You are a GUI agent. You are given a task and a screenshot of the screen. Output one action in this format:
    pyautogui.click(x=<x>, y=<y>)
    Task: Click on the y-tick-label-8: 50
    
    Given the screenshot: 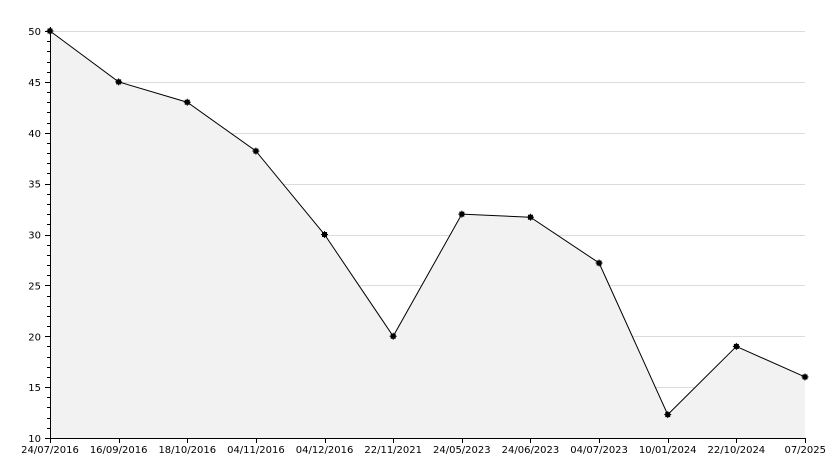 What is the action you would take?
    pyautogui.click(x=34, y=32)
    